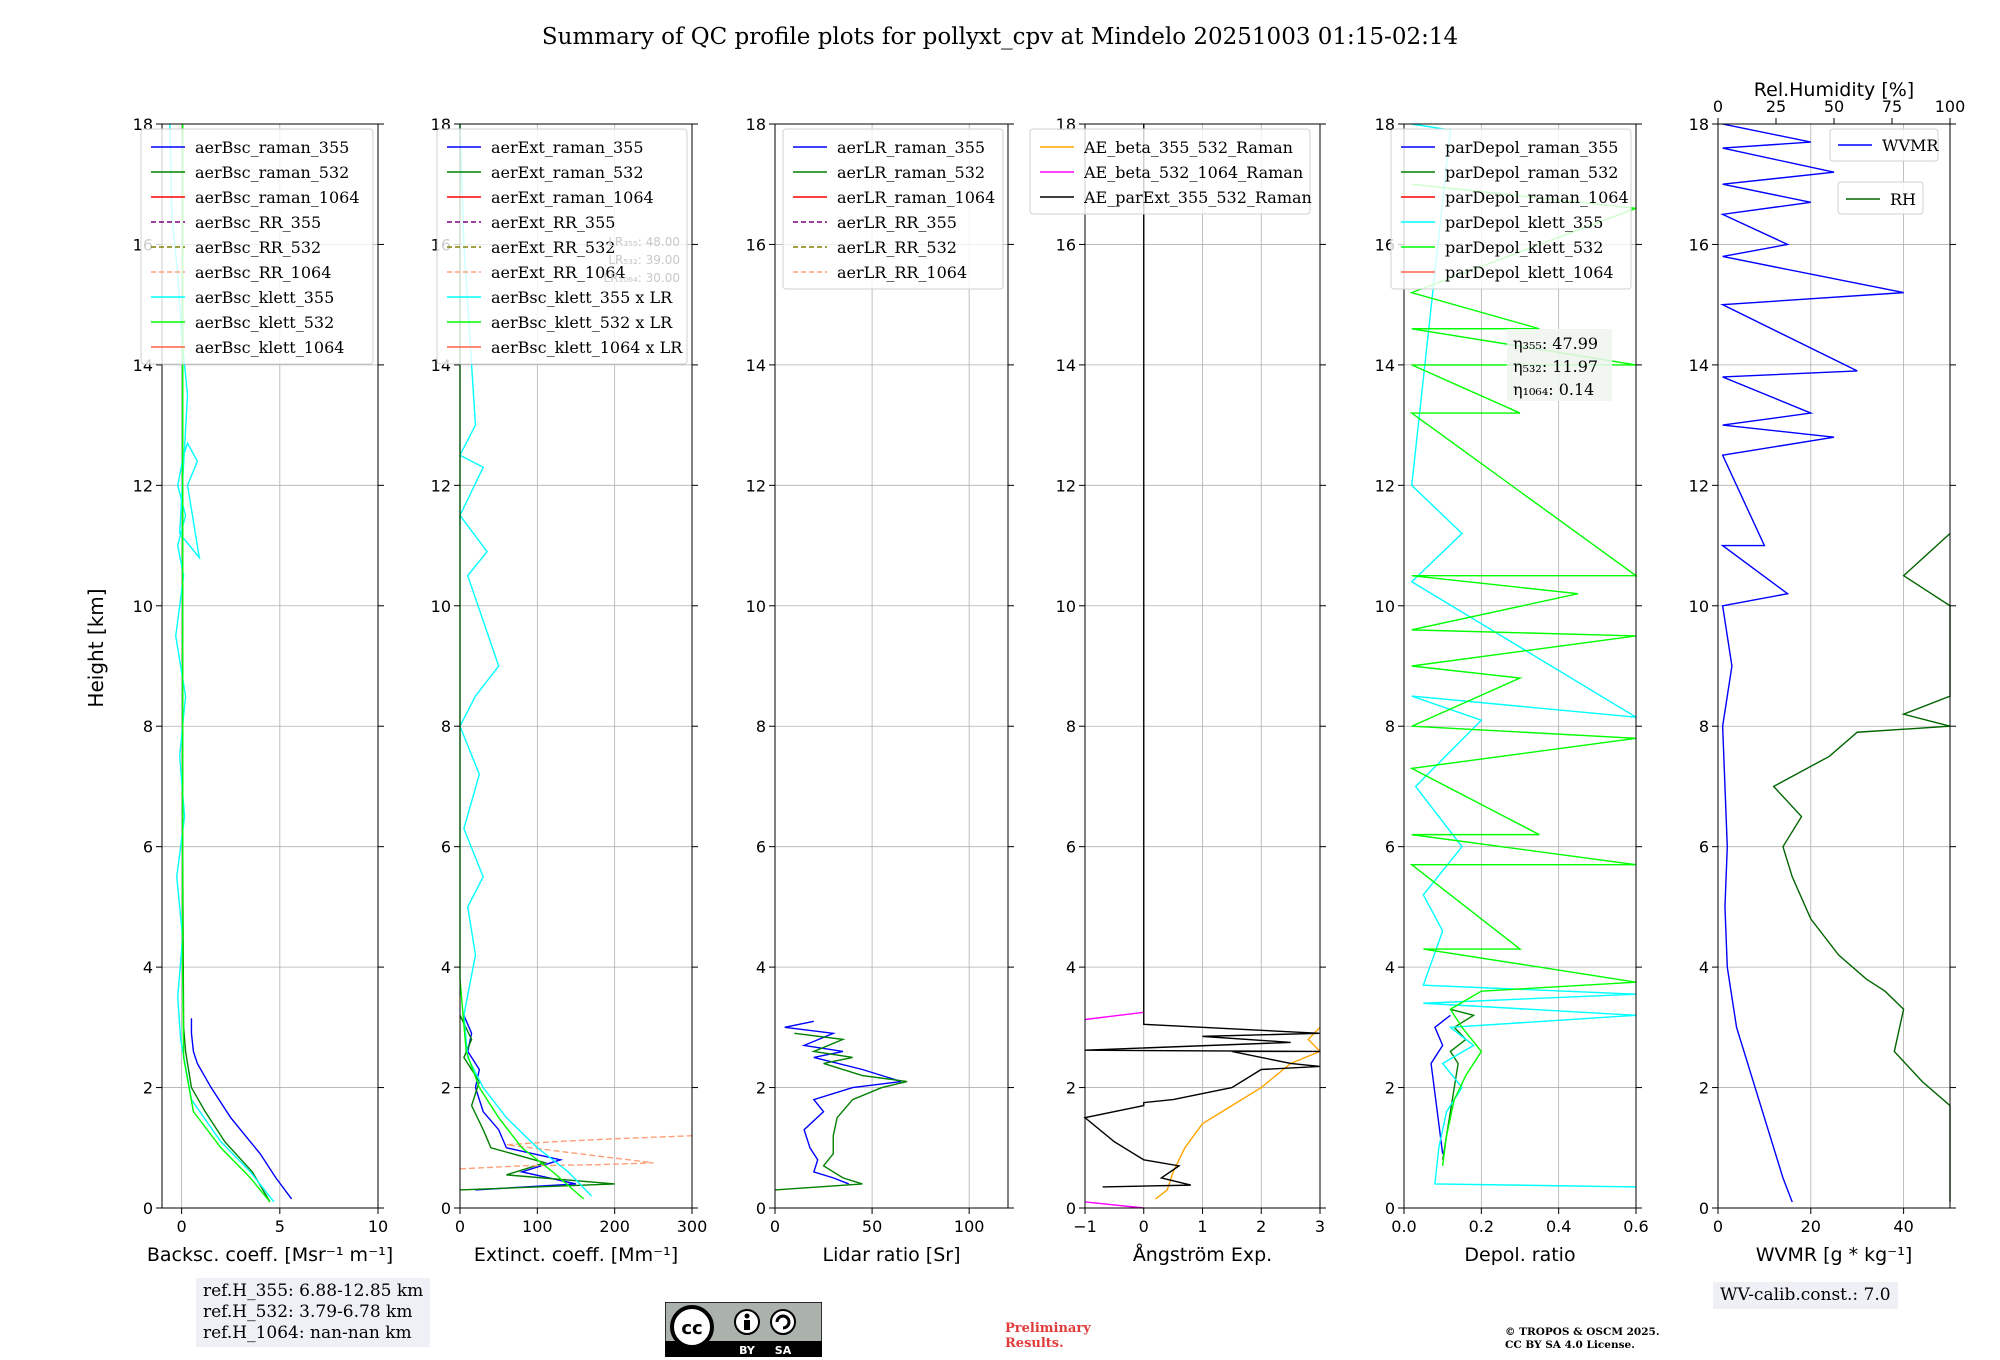 This screenshot has height=1360, width=2000. I want to click on legend-label: RH, so click(1903, 199).